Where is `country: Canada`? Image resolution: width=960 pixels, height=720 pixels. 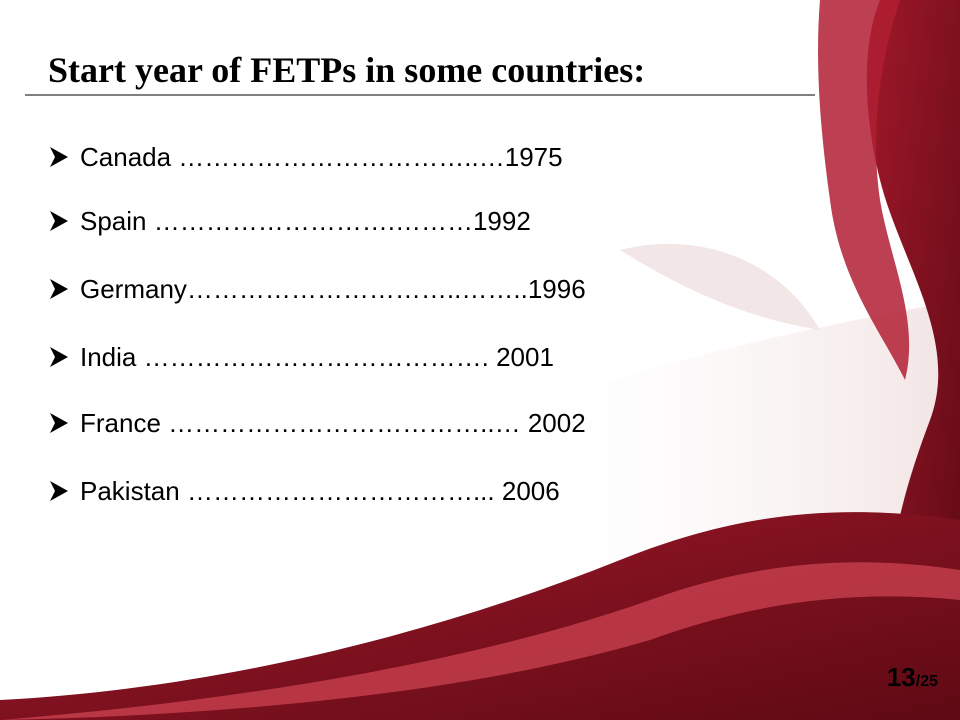 country: Canada is located at coordinates (126, 157).